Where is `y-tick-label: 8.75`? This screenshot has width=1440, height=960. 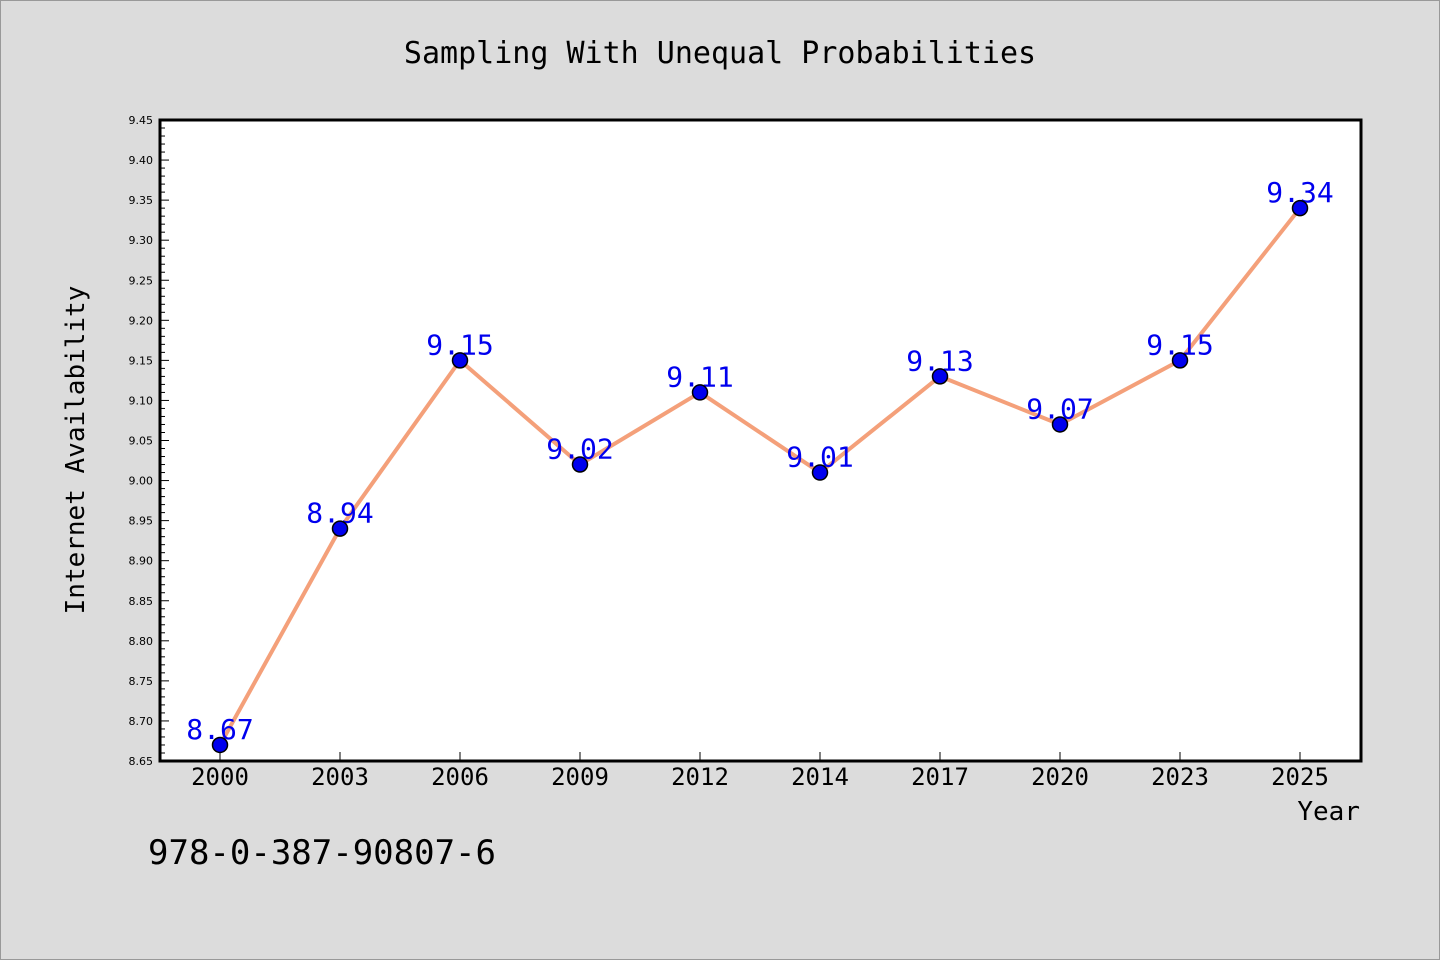 y-tick-label: 8.75 is located at coordinates (141, 681).